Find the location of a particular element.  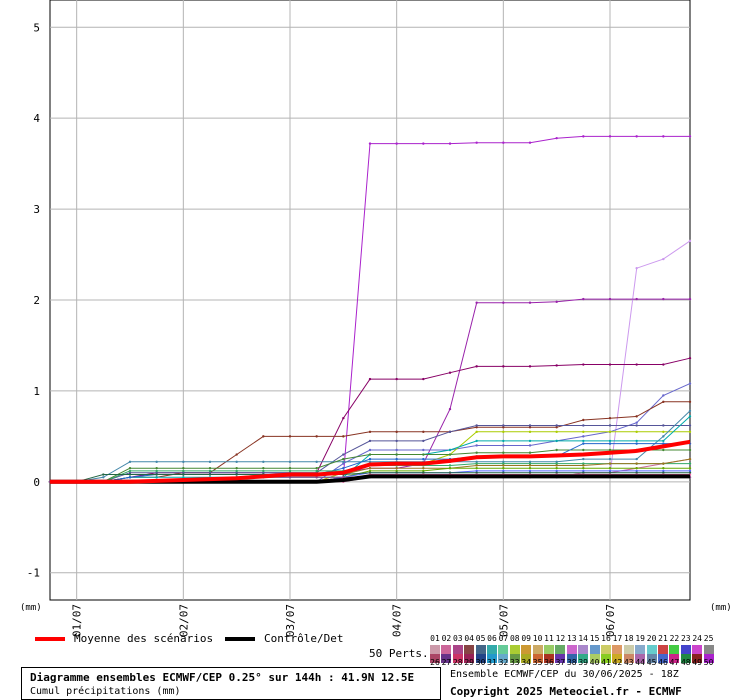

y-tick-label: 5 is located at coordinates (36, 27).